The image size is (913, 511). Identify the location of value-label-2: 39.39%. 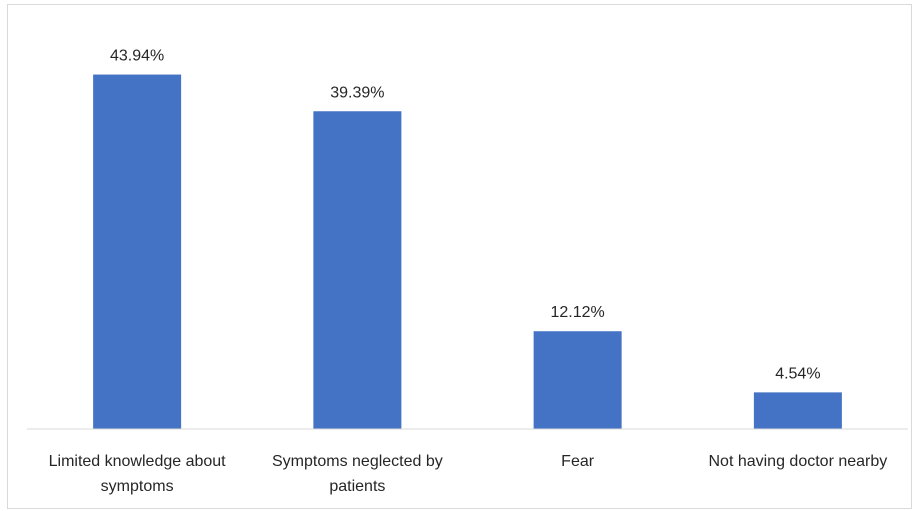
(357, 92).